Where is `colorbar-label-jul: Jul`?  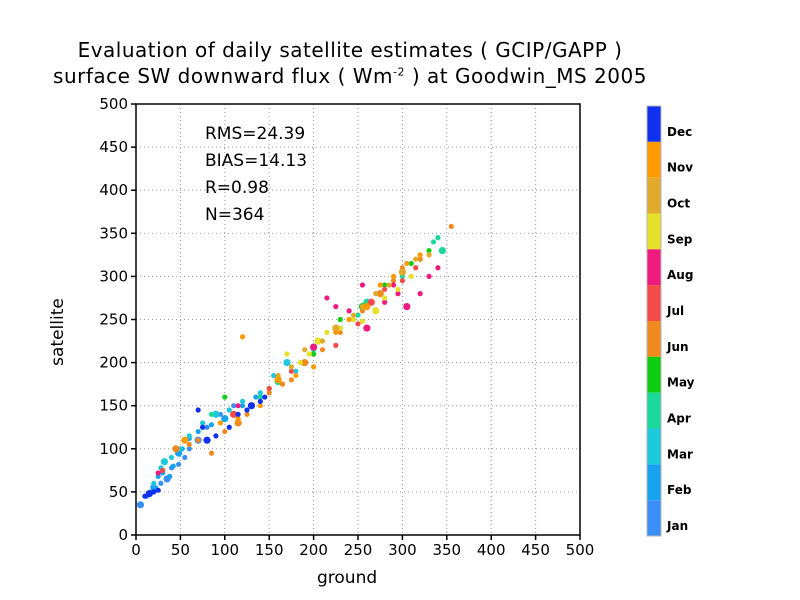
colorbar-label-jul: Jul is located at coordinates (675, 311).